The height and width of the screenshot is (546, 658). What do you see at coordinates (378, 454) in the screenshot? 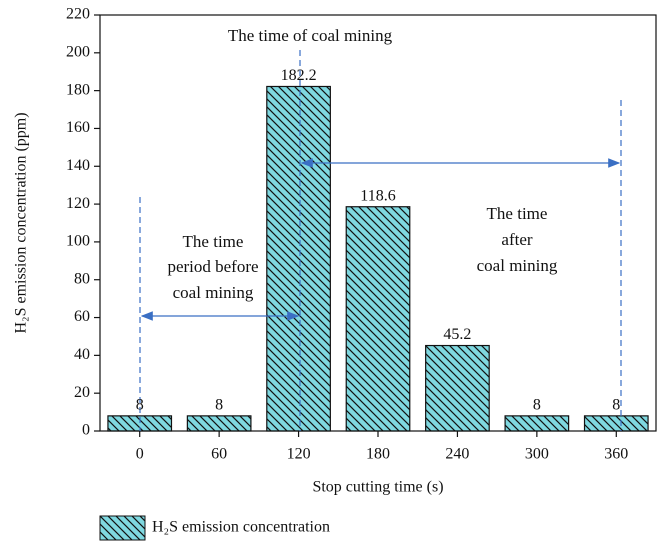
I see `x-tick-label: 180` at bounding box center [378, 454].